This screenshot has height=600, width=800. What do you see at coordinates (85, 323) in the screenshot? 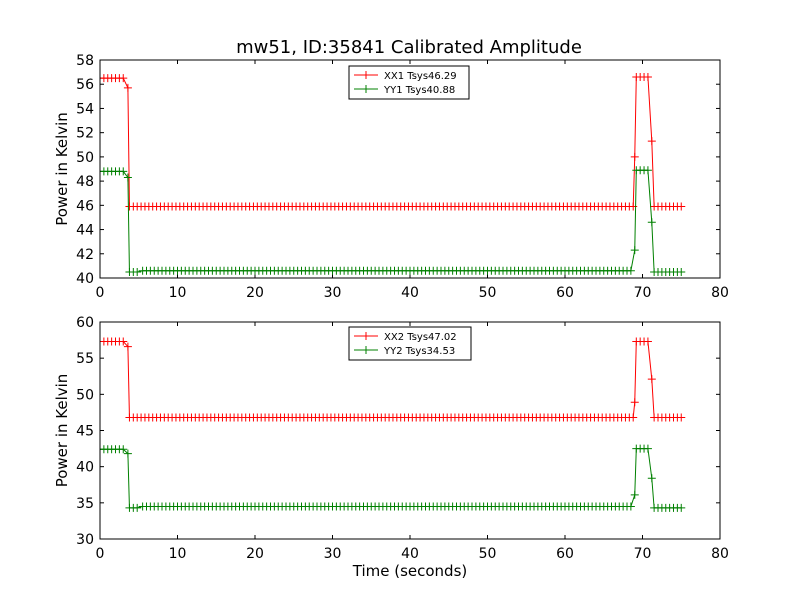
I see `y-tick-label: 60` at bounding box center [85, 323].